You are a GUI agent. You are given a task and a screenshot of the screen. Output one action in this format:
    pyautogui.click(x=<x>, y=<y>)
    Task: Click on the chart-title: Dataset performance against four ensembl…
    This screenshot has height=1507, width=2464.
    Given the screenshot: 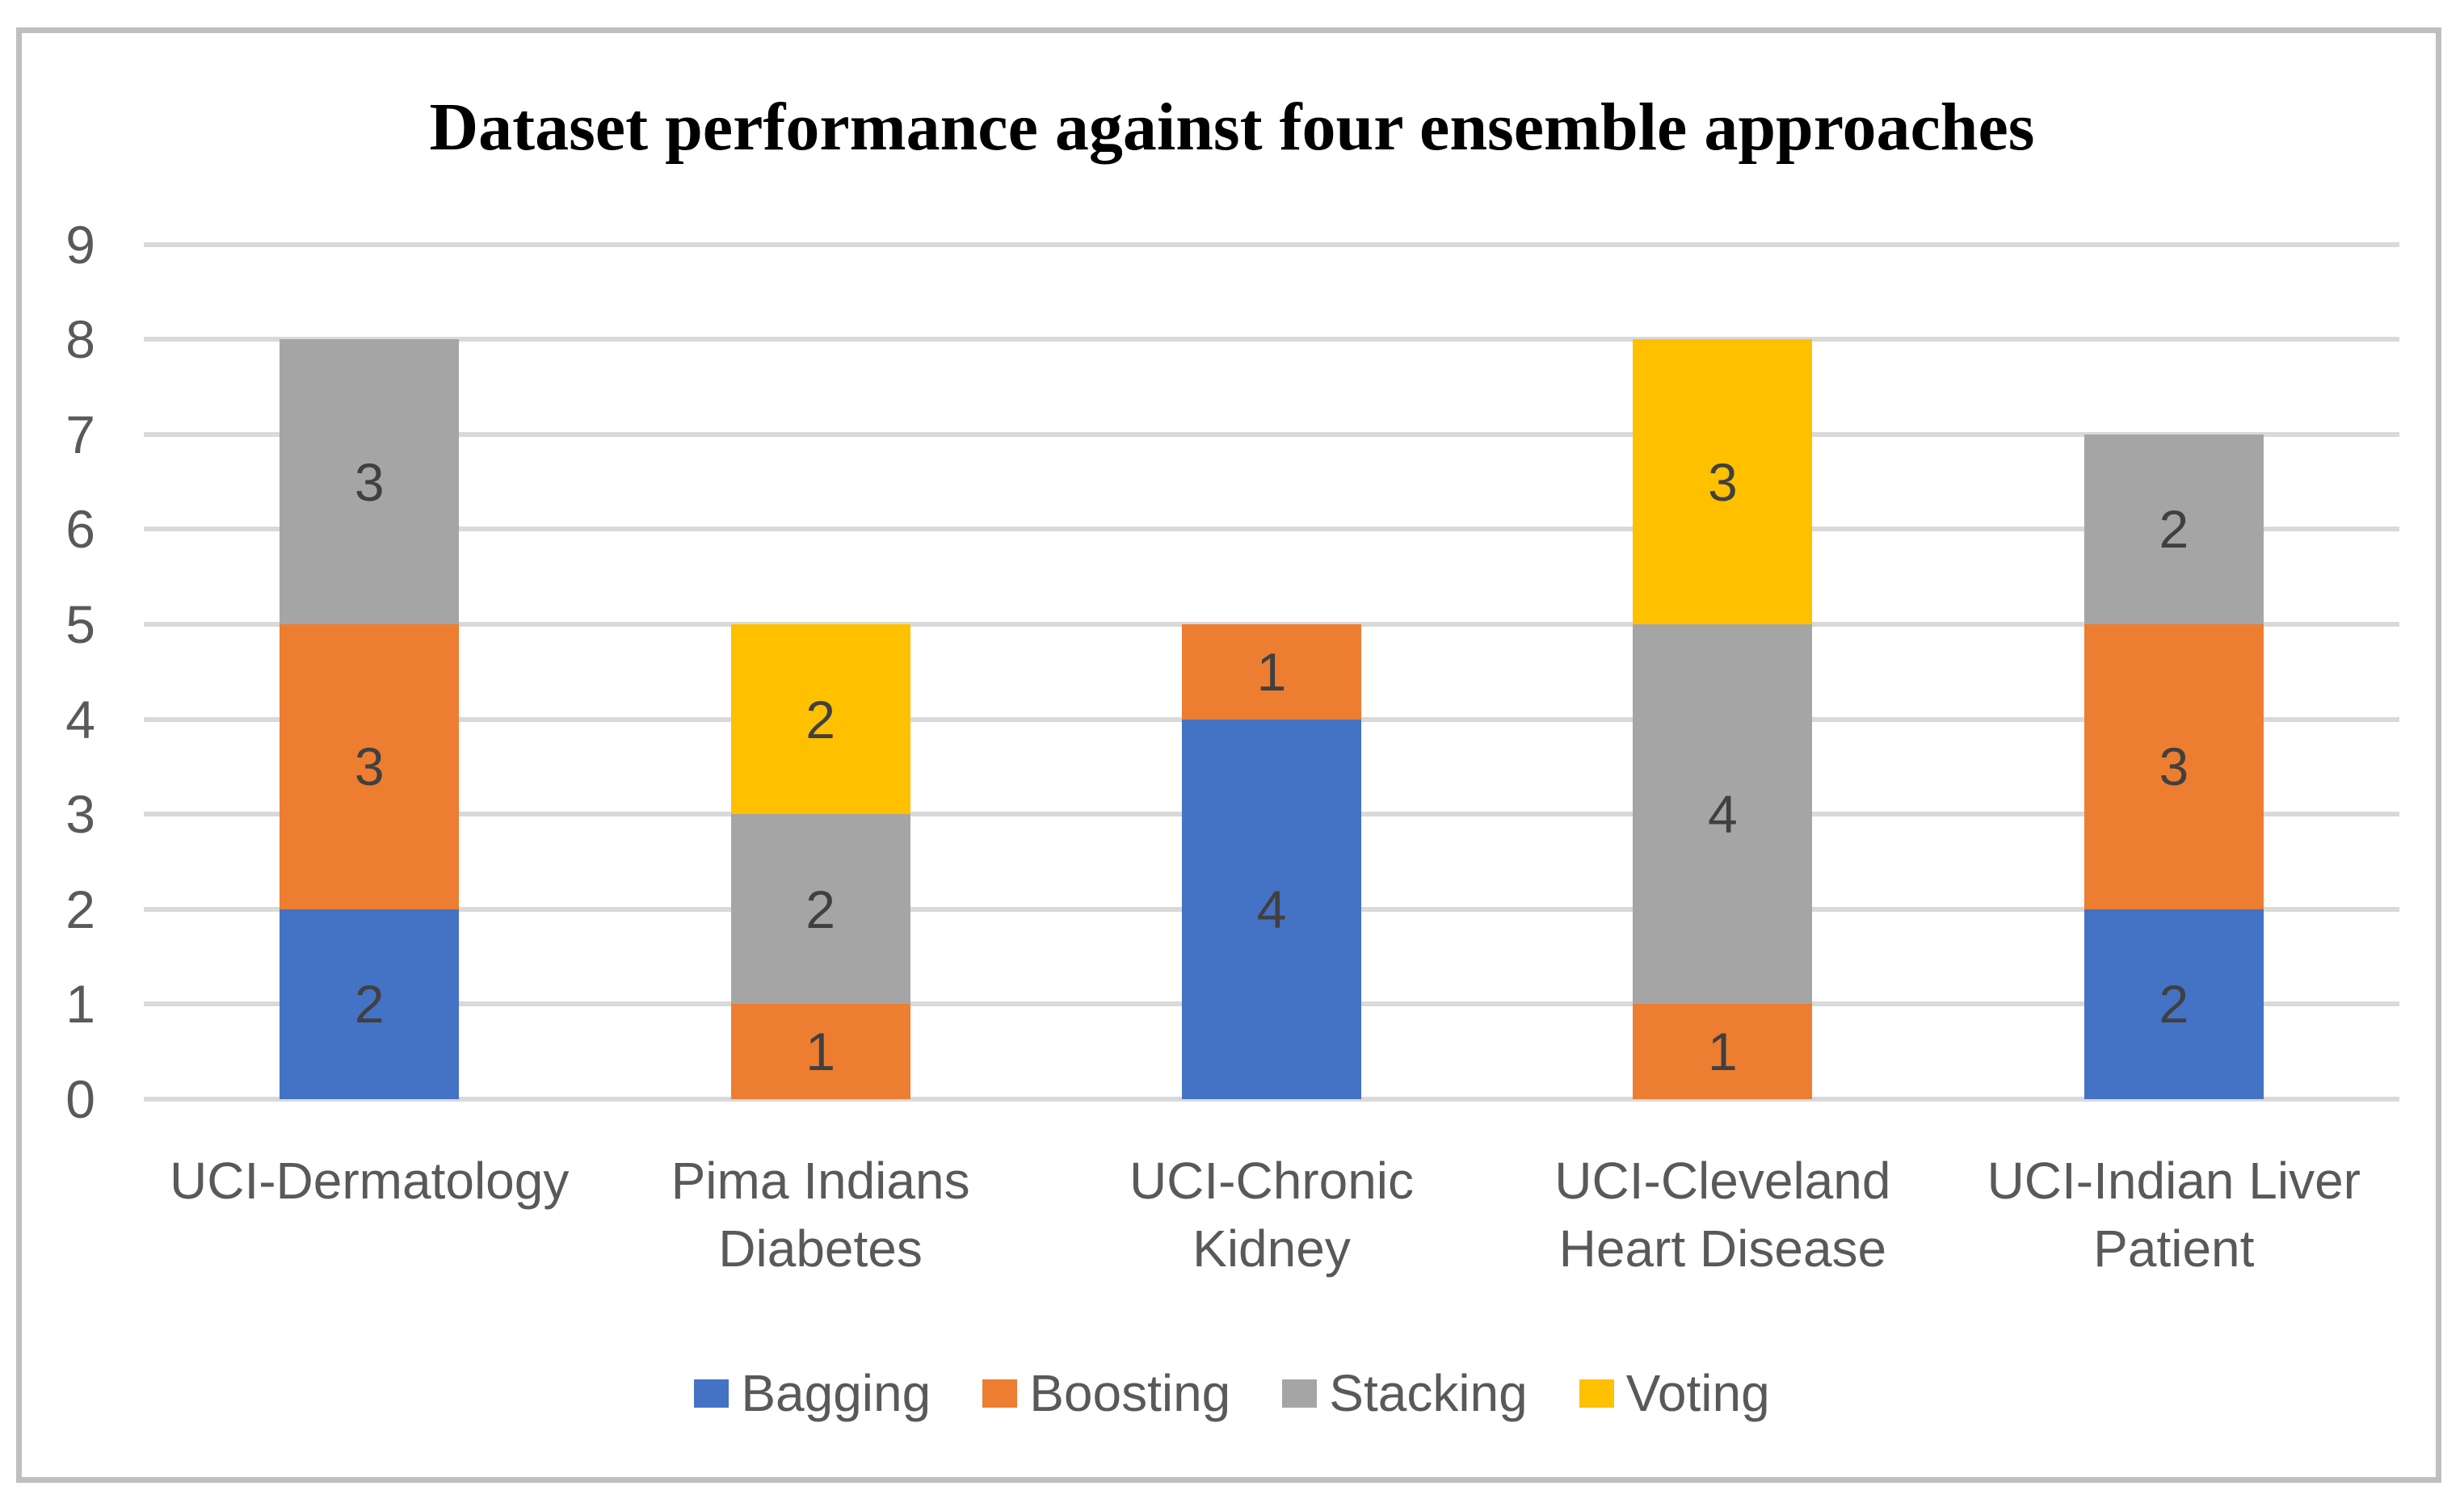 What is the action you would take?
    pyautogui.click(x=1232, y=128)
    